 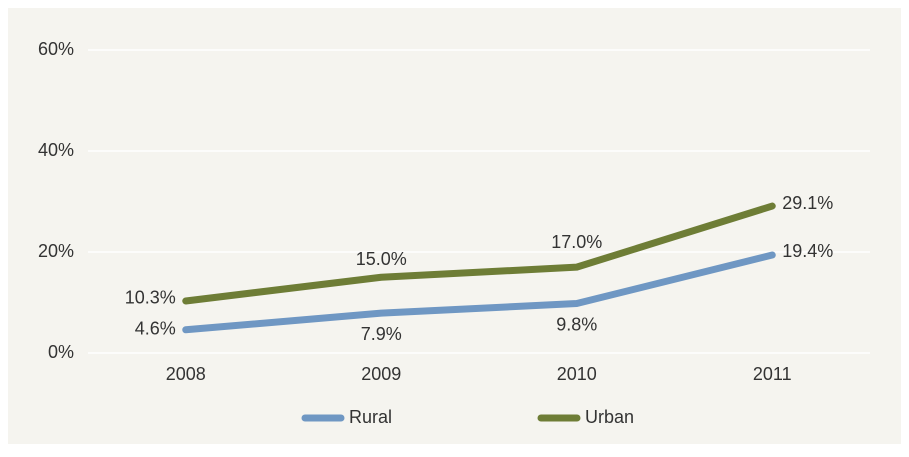 What do you see at coordinates (56, 49) in the screenshot?
I see `y-tick-label: 60%` at bounding box center [56, 49].